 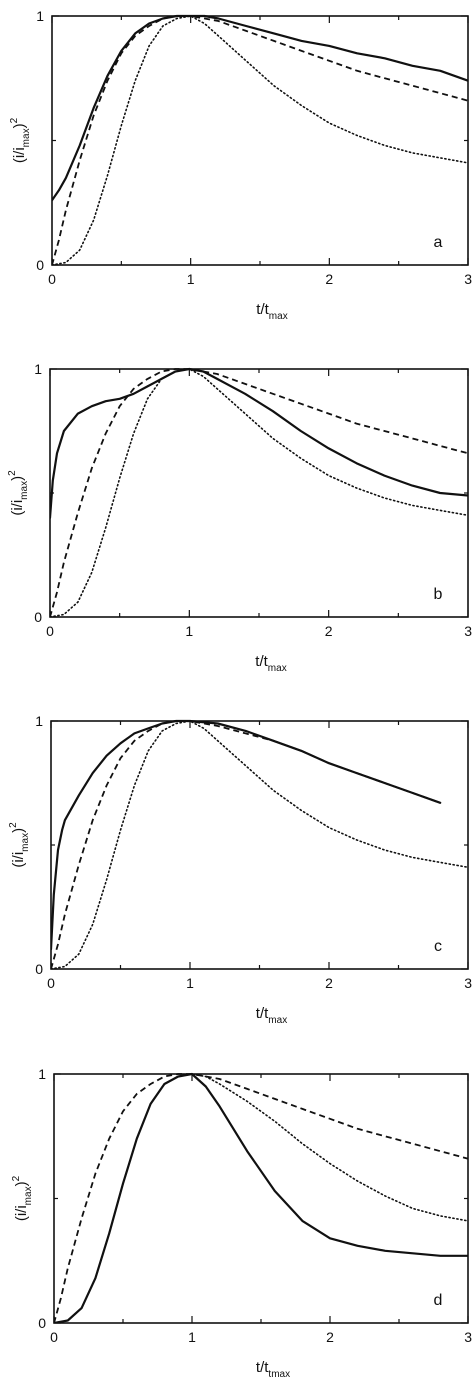 What do you see at coordinates (438, 946) in the screenshot?
I see `panel-letter: c` at bounding box center [438, 946].